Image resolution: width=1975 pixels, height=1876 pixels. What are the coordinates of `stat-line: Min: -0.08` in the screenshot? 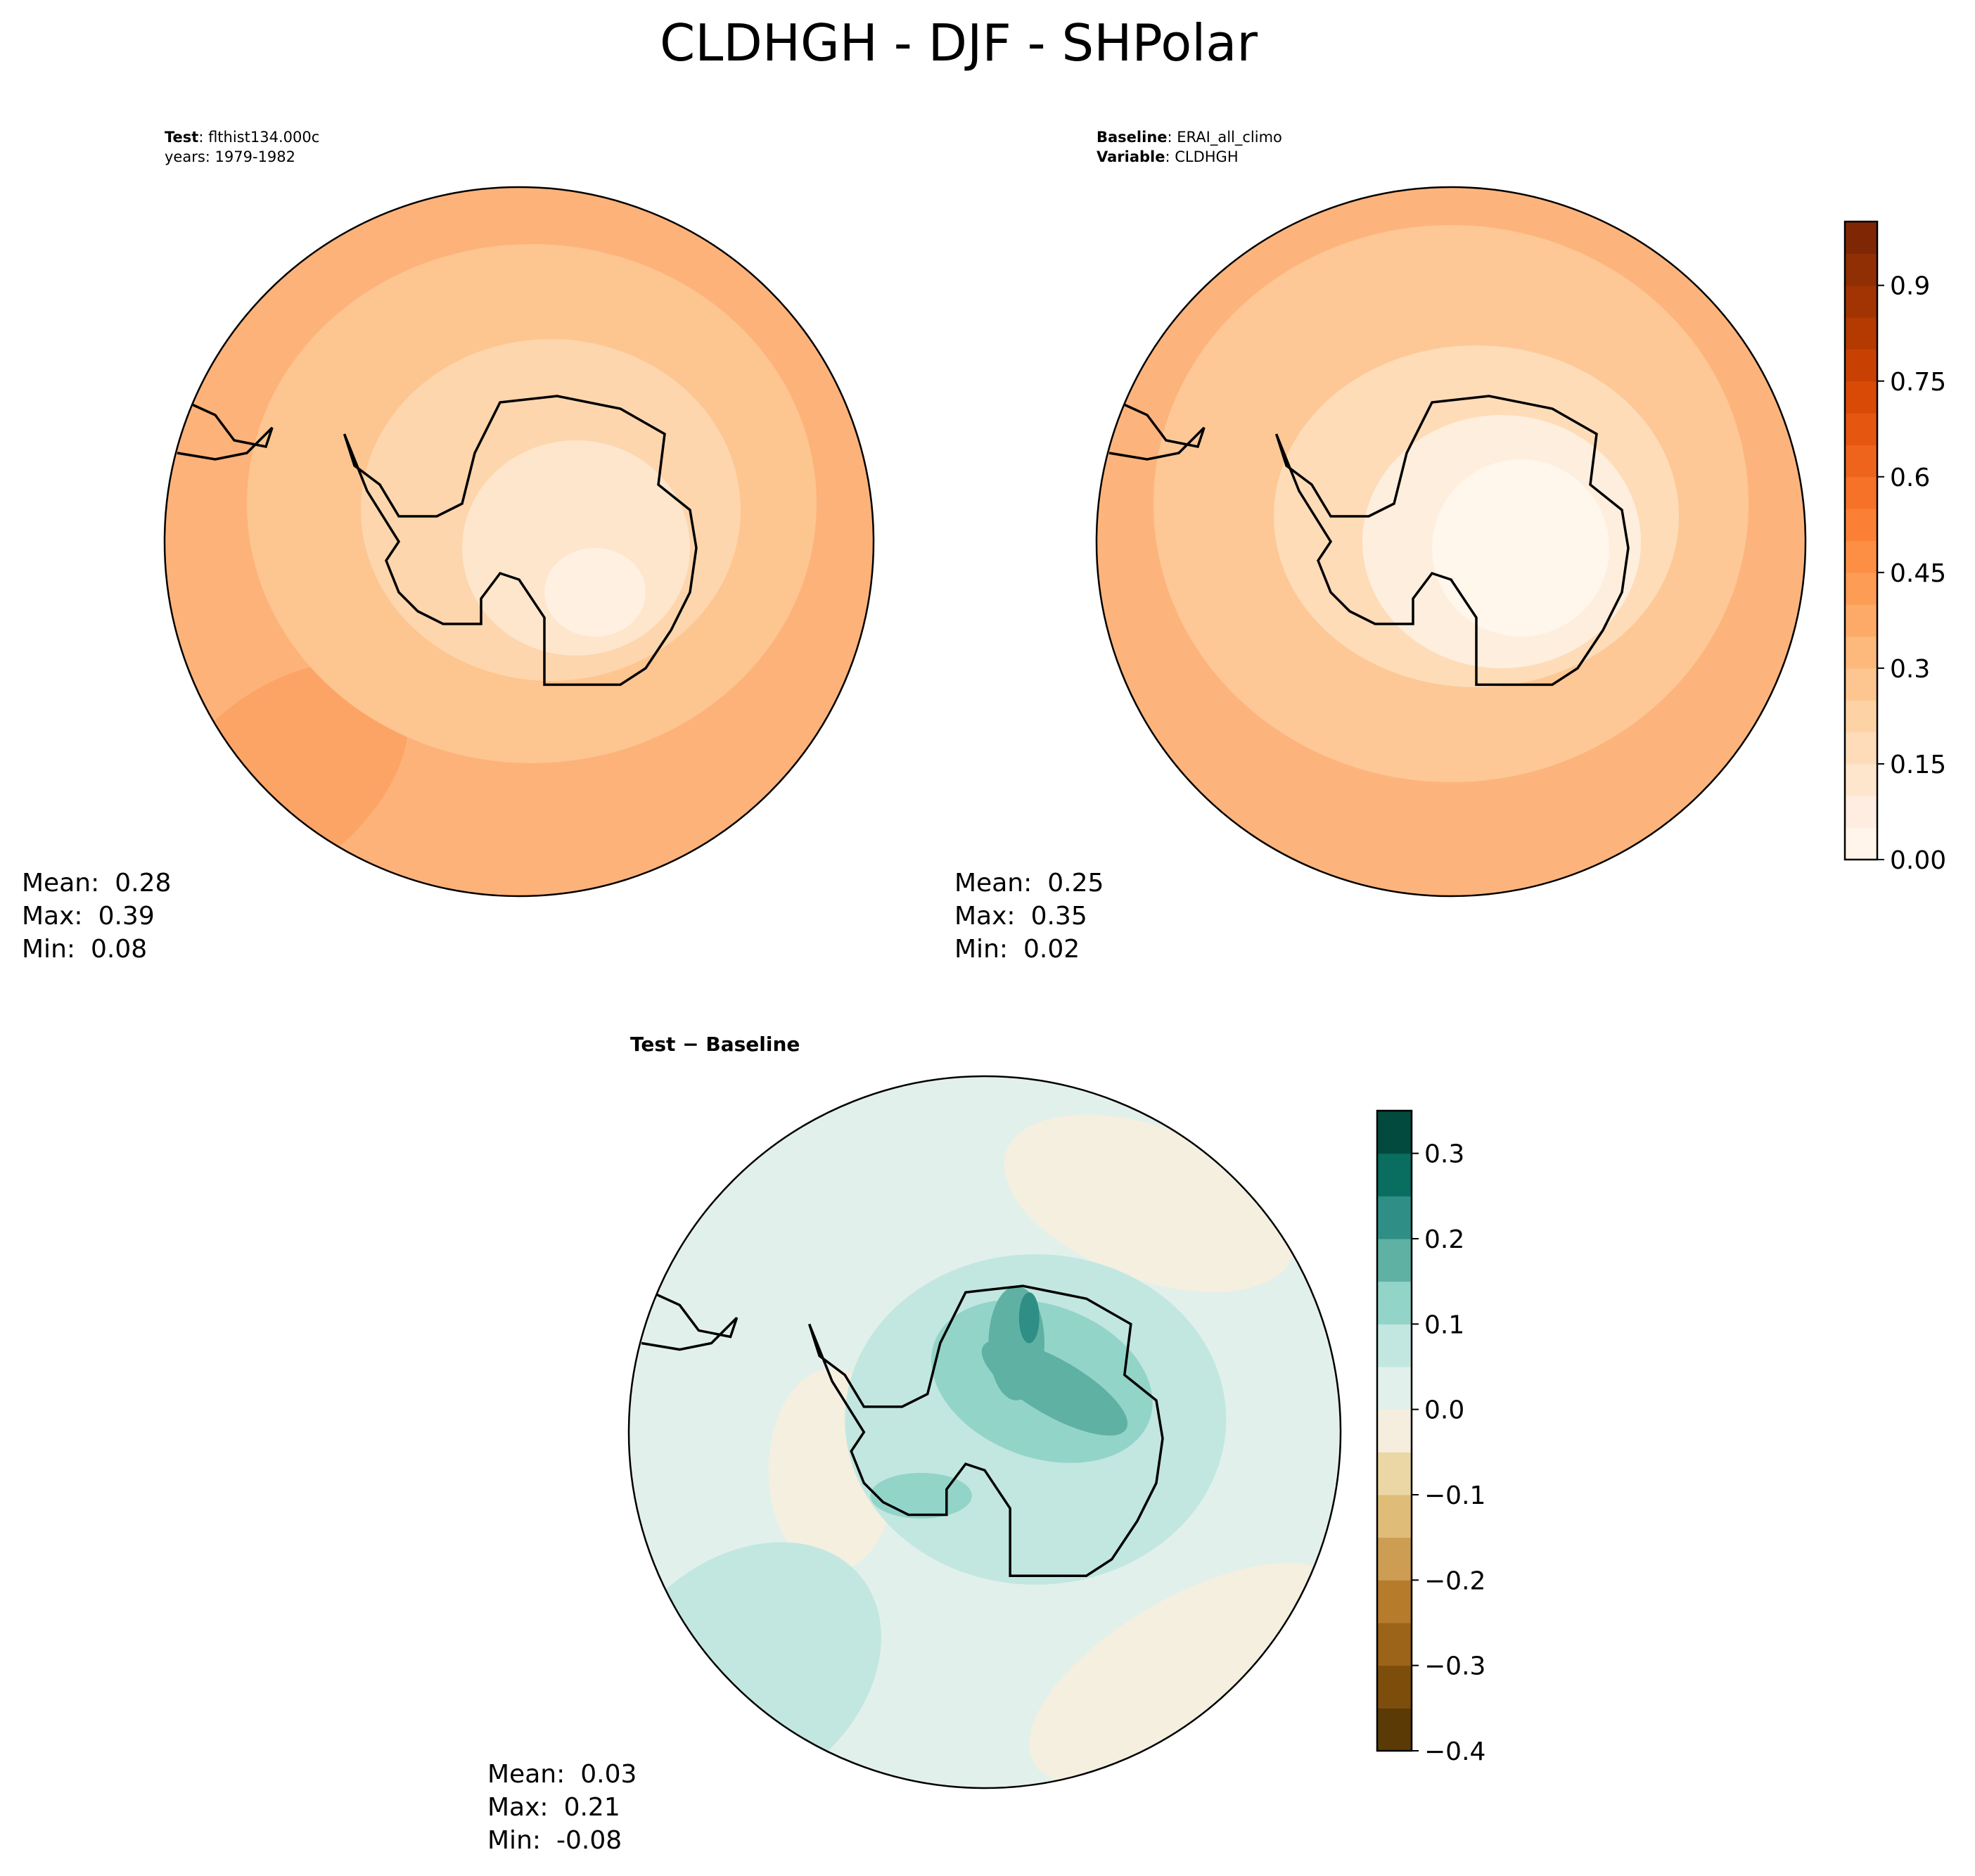 It's located at (554, 1841).